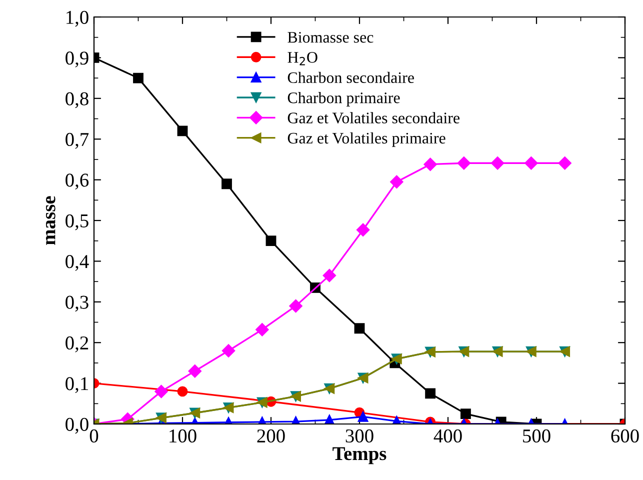  What do you see at coordinates (77, 304) in the screenshot?
I see `y-tick-label: 0,3` at bounding box center [77, 304].